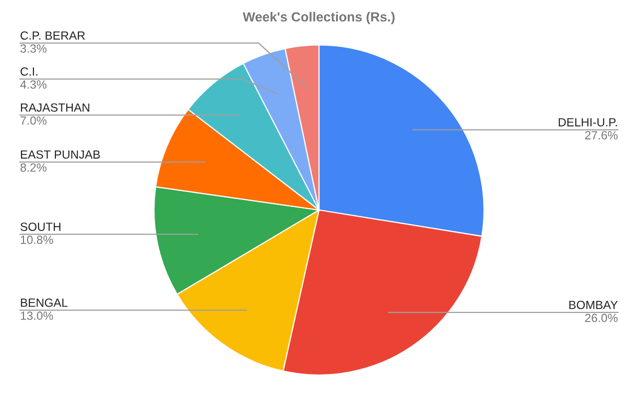  I want to click on data-label: 27.6%, so click(601, 135).